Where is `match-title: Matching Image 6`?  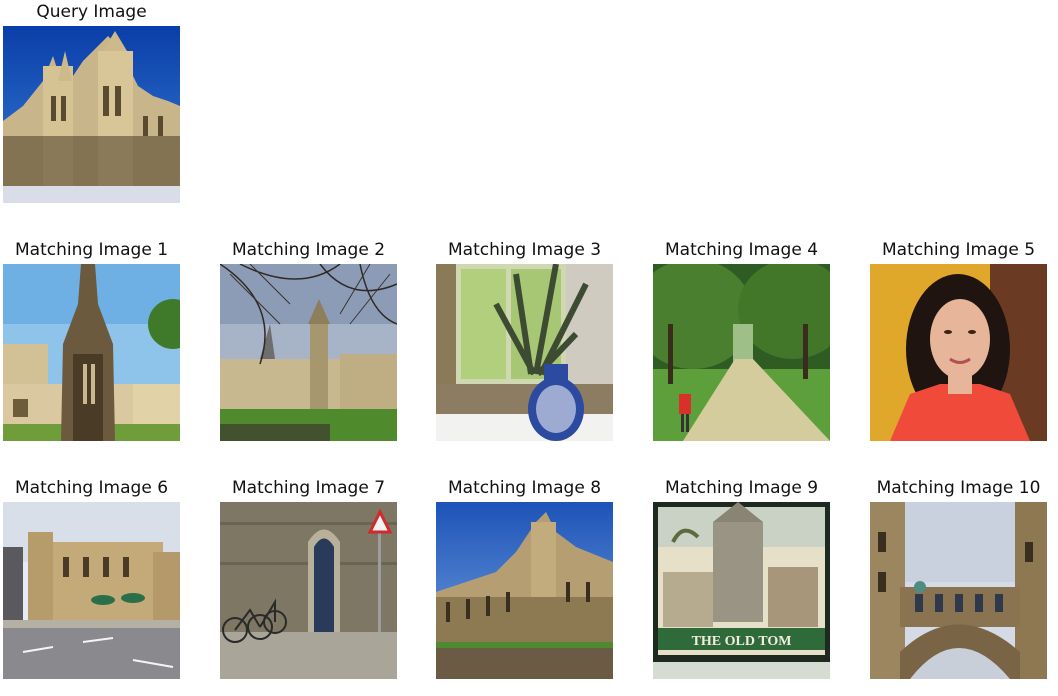 match-title: Matching Image 6 is located at coordinates (91, 488).